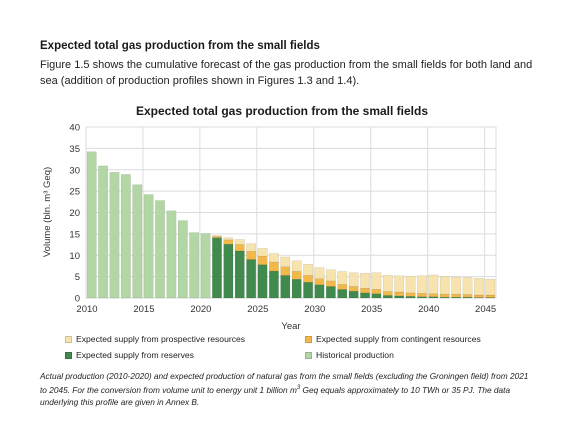 This screenshot has width=564, height=434. I want to click on bar-reserves-2036, so click(387, 297).